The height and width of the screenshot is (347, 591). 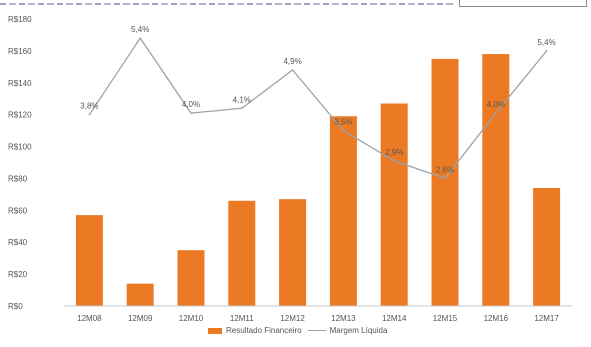 I want to click on bar-12M12, so click(x=293, y=252).